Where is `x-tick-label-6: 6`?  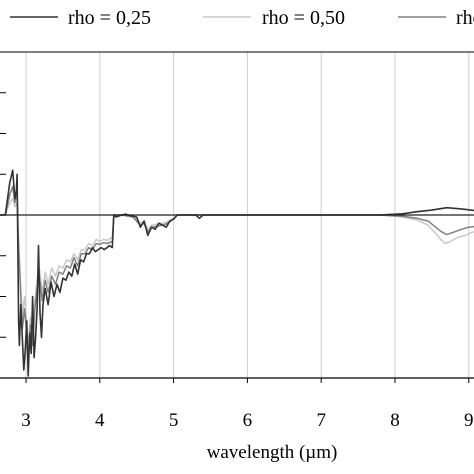 x-tick-label-6: 6 is located at coordinates (248, 420).